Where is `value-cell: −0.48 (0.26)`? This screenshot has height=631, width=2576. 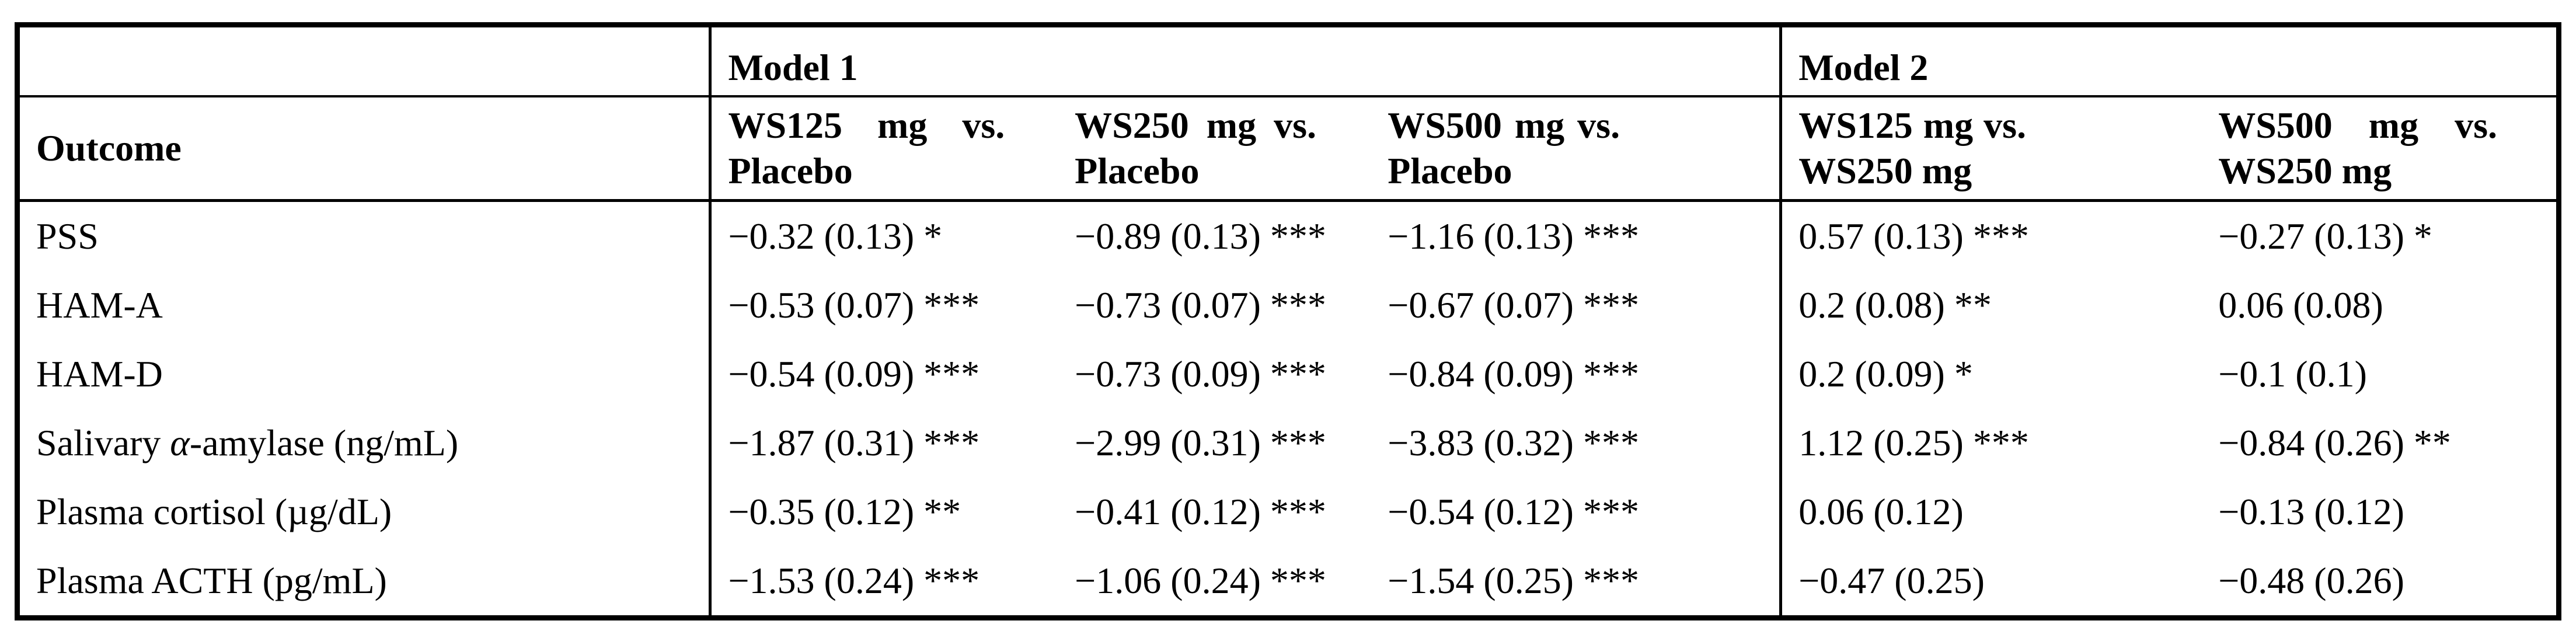 value-cell: −0.48 (0.26) is located at coordinates (2311, 580).